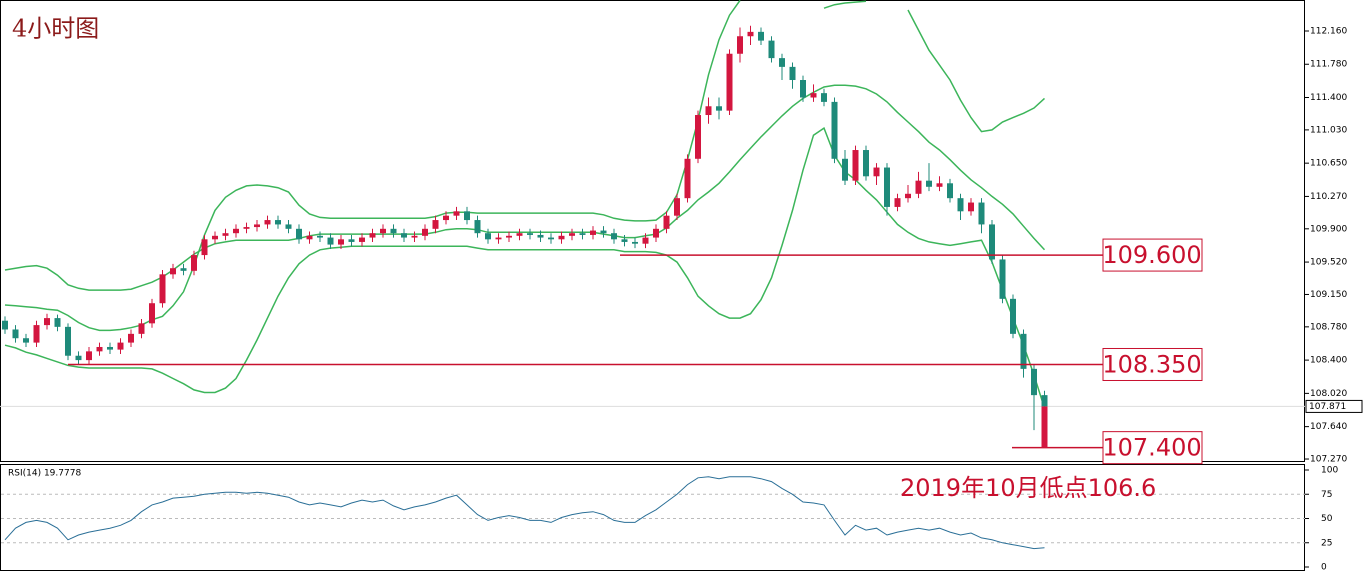 The image size is (1365, 576). What do you see at coordinates (1152, 364) in the screenshot?
I see `level-box` at bounding box center [1152, 364].